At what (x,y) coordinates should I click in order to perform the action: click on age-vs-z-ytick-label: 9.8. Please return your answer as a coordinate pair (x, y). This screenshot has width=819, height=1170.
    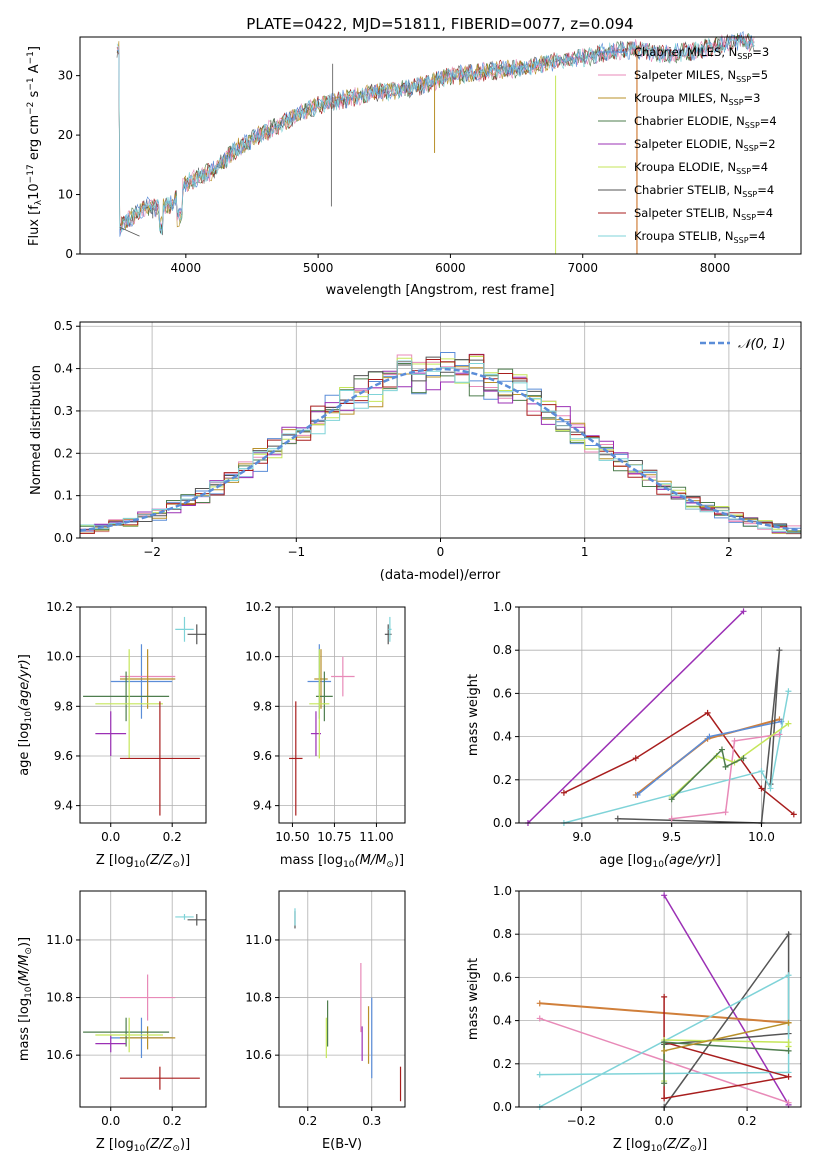
    Looking at the image, I should click on (63, 706).